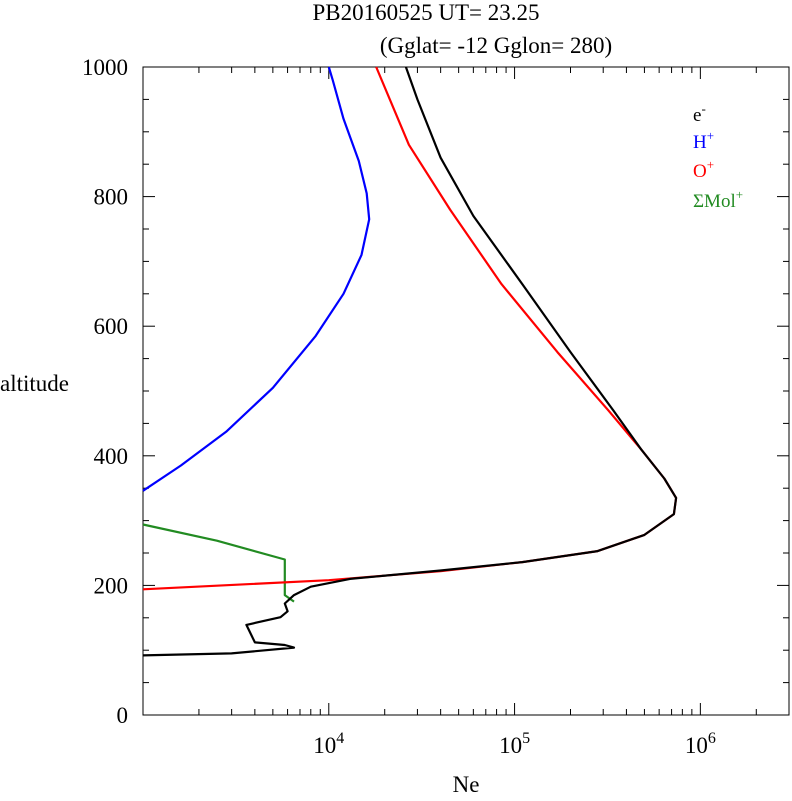  I want to click on x-tick-label: 10⁴, so click(328, 744).